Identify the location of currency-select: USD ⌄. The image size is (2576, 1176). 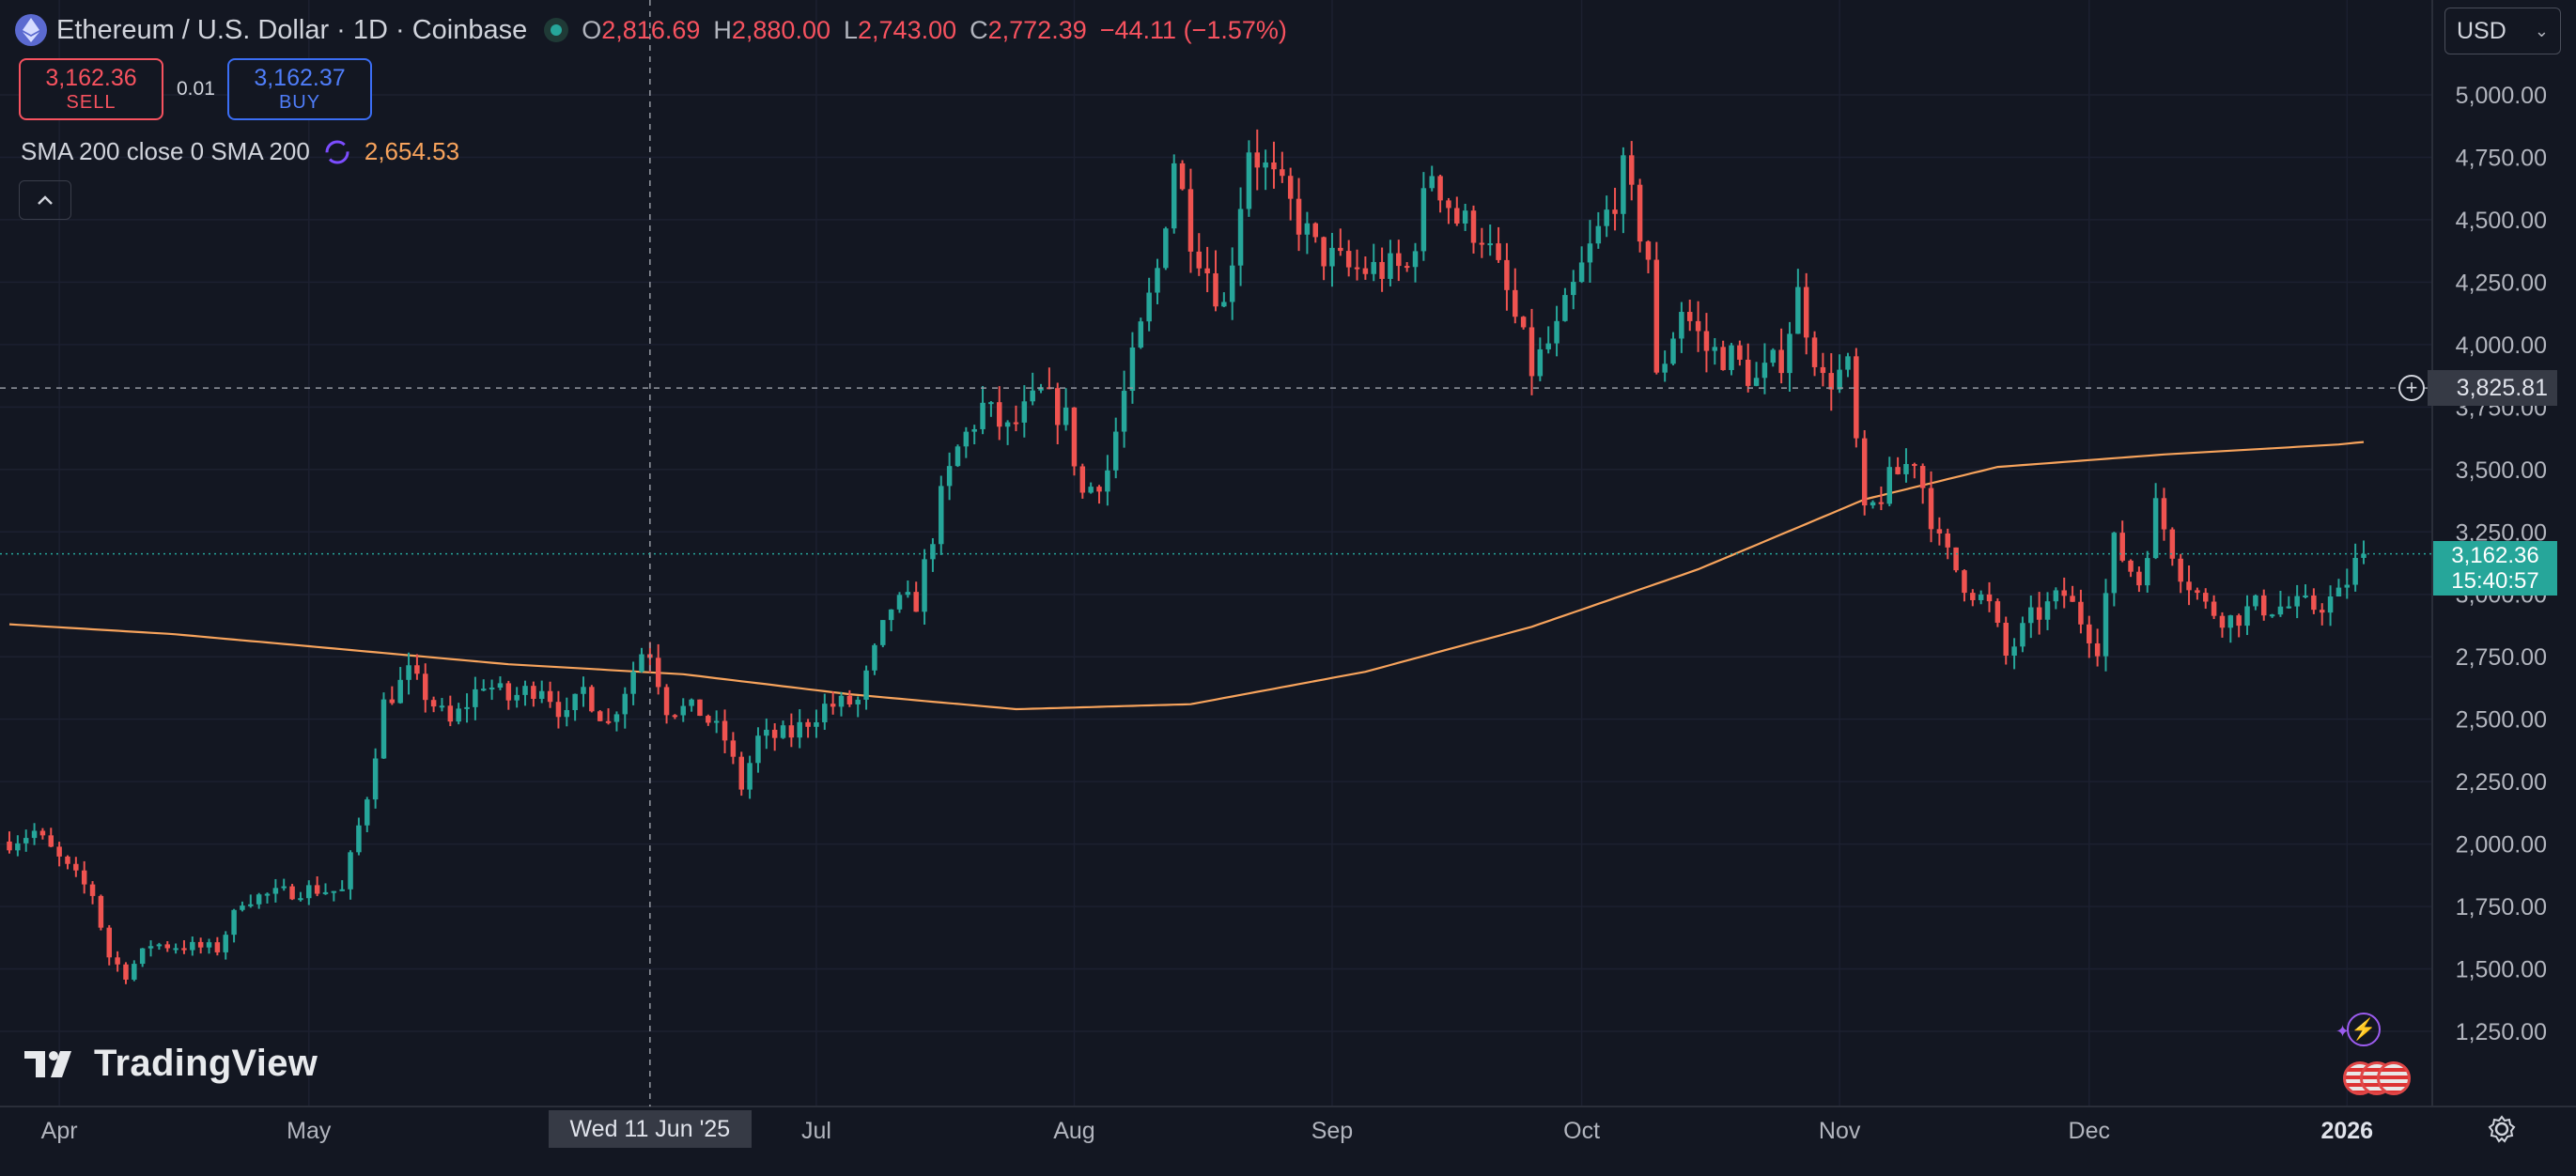
(2502, 31).